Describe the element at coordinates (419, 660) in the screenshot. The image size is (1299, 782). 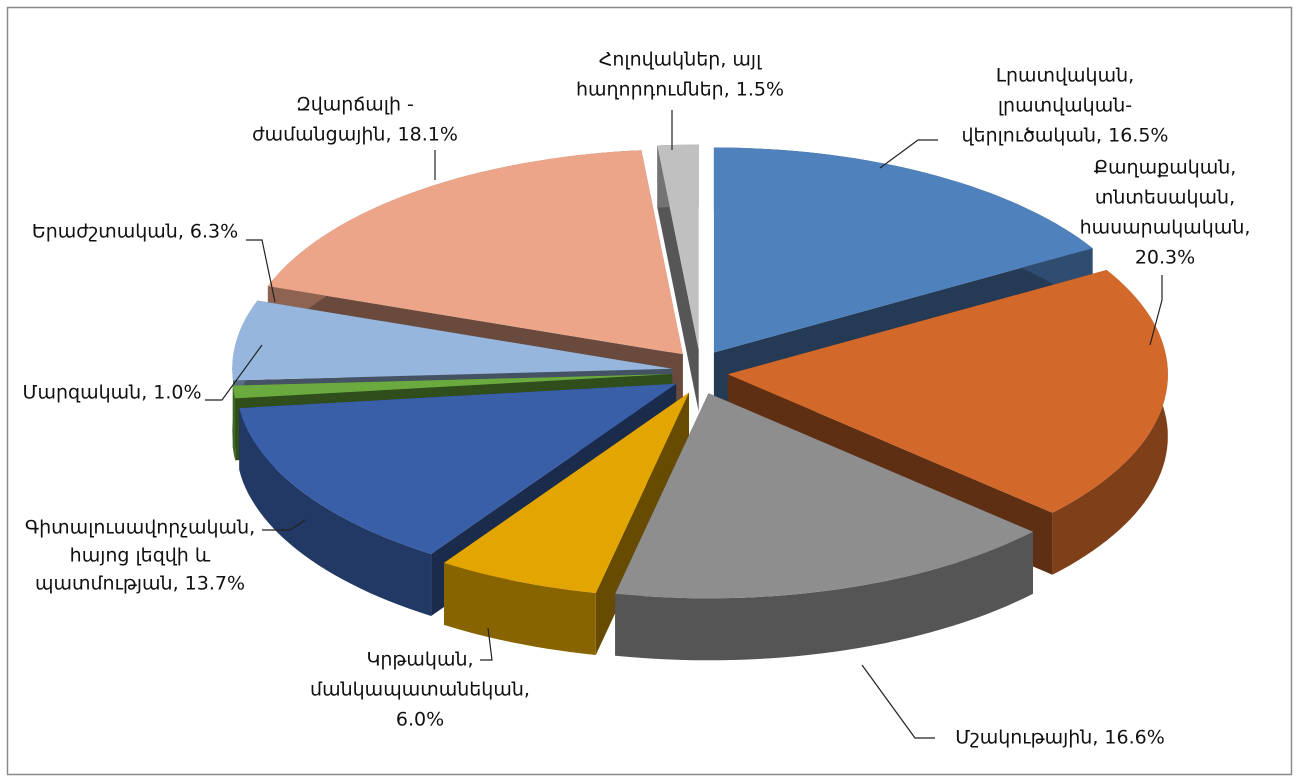
I see `data-label: Կրթական,` at that location.